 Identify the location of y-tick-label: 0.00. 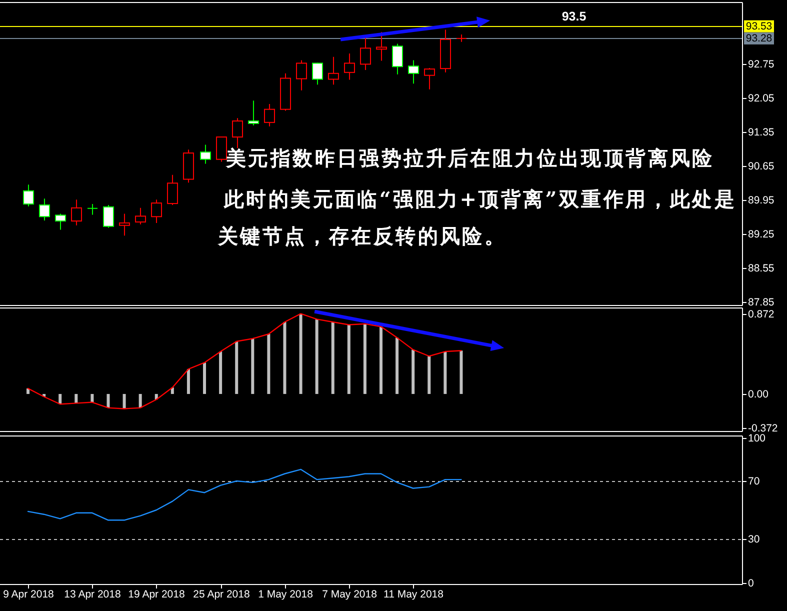
(758, 394).